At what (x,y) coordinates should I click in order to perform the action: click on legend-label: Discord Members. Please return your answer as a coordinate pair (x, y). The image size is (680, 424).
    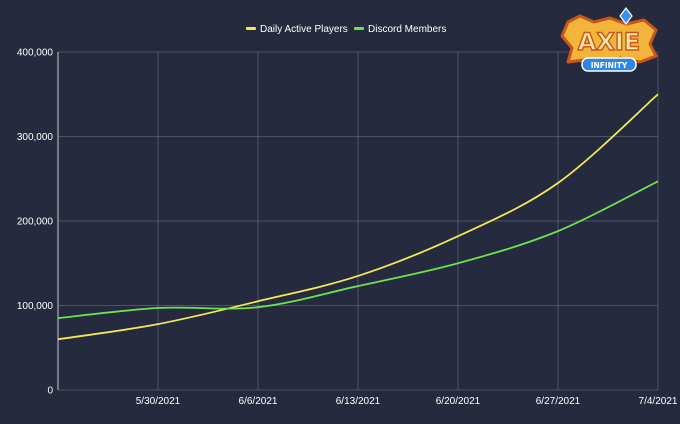
    Looking at the image, I should click on (407, 29).